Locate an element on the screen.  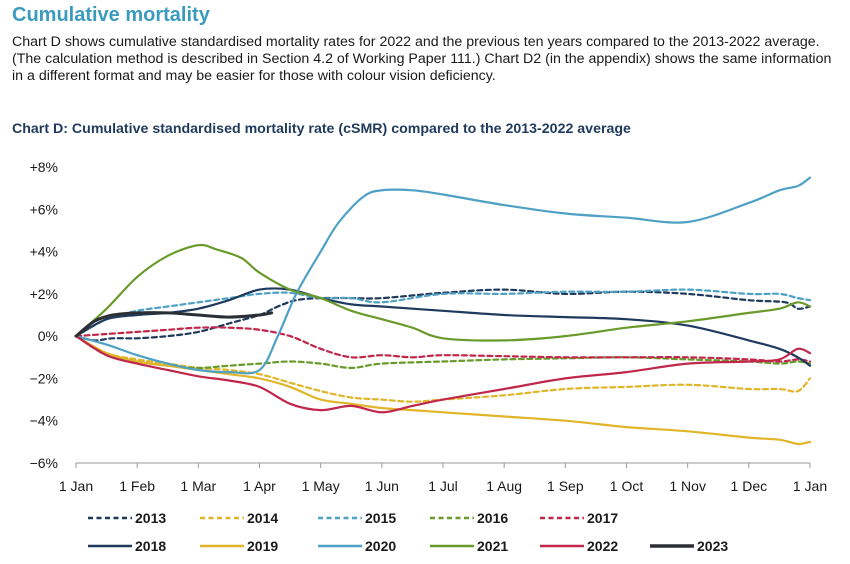
y-tick-label: +8% is located at coordinates (44, 167).